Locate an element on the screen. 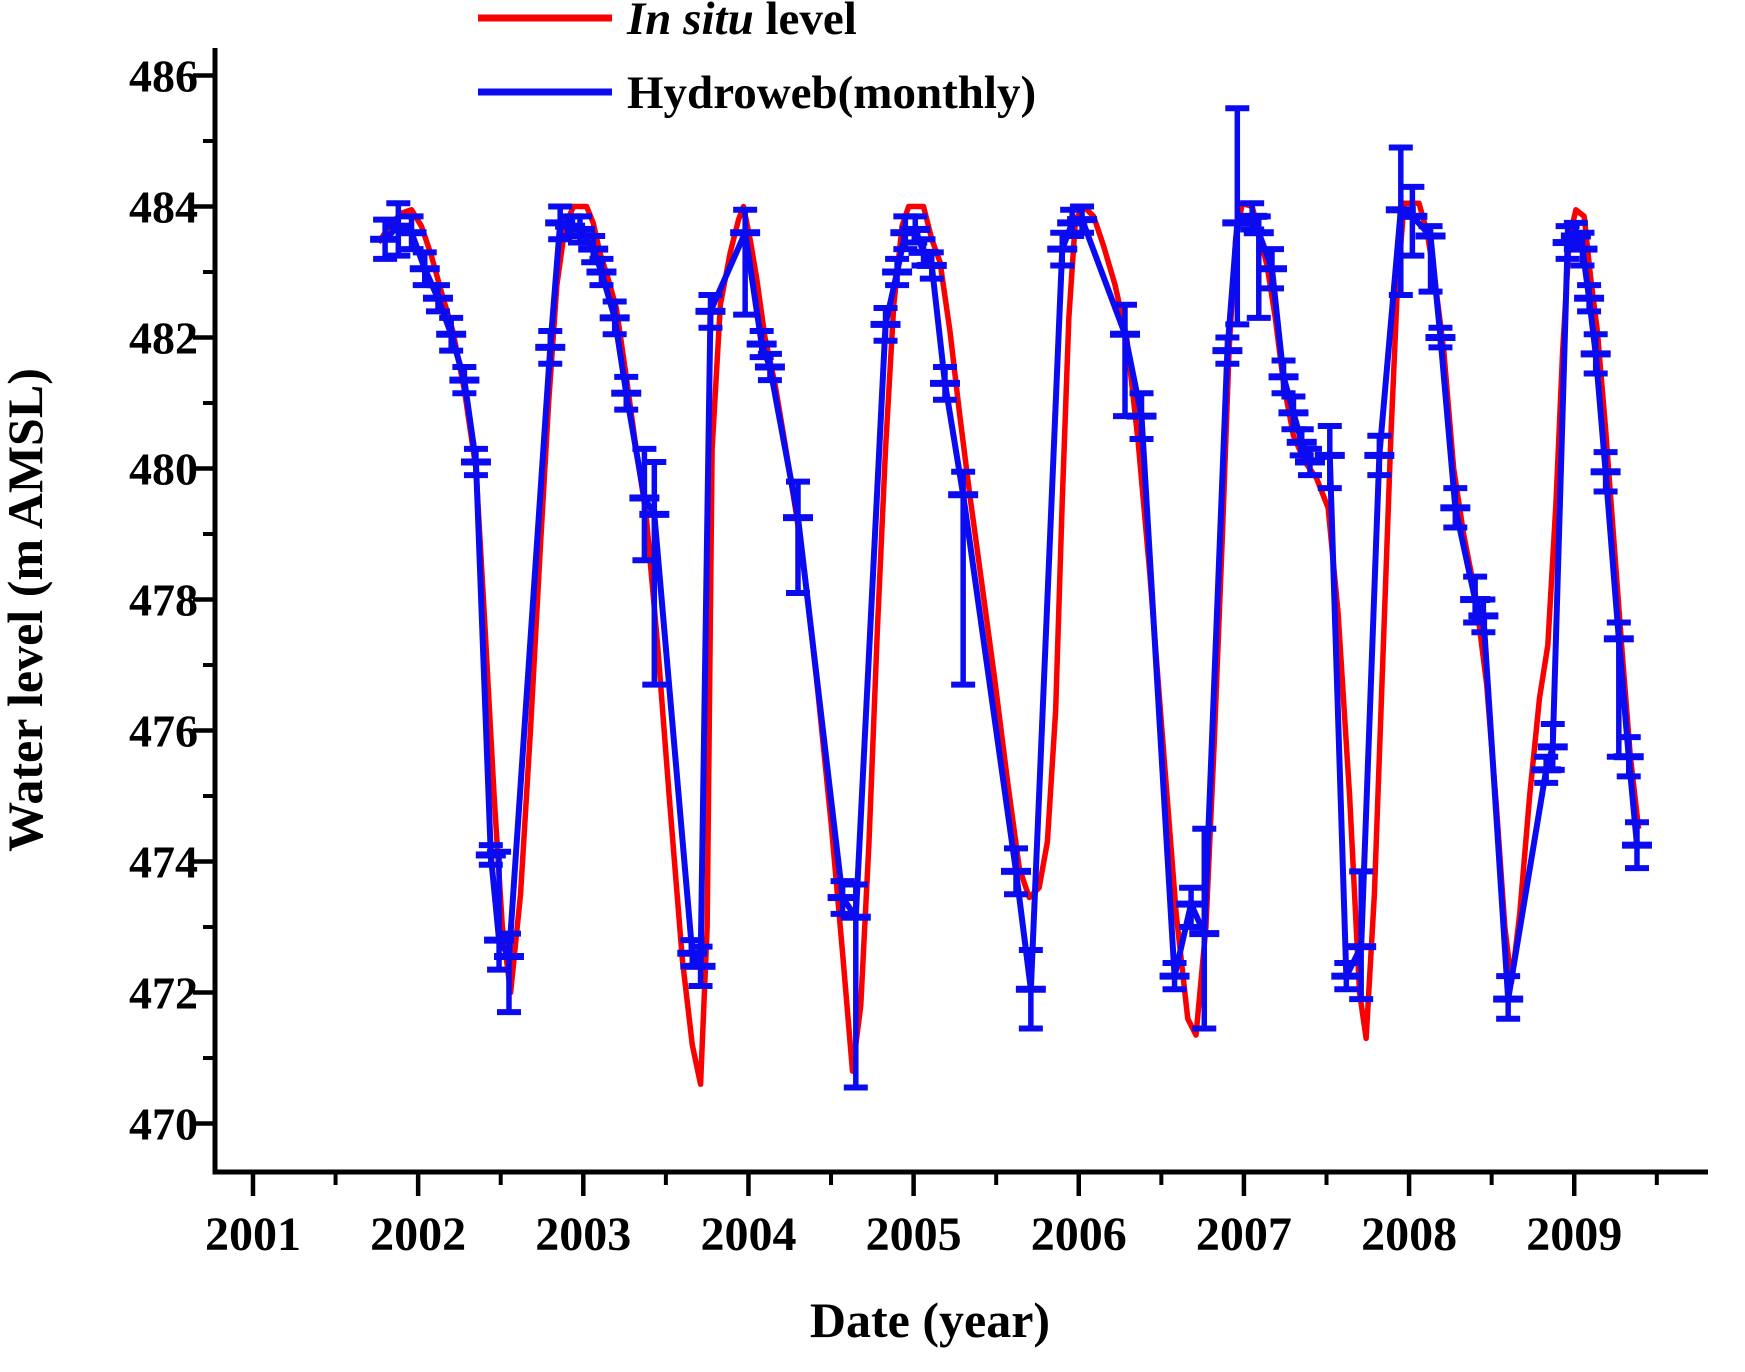  x-axis-title: Date (year) is located at coordinates (930, 1320).